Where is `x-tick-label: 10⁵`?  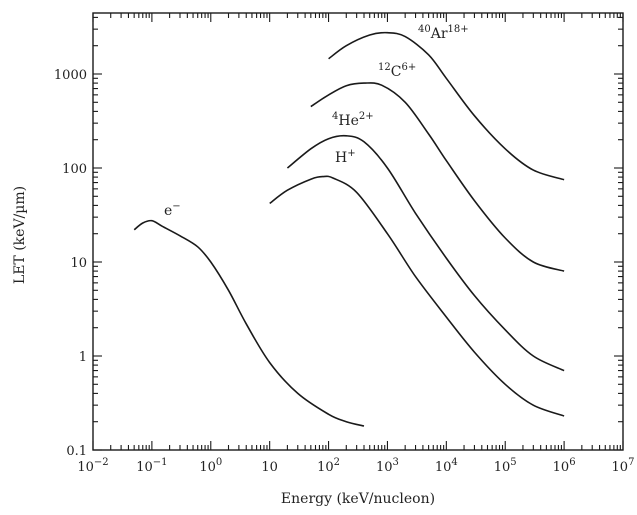
x-tick-label: 10⁵ is located at coordinates (505, 466).